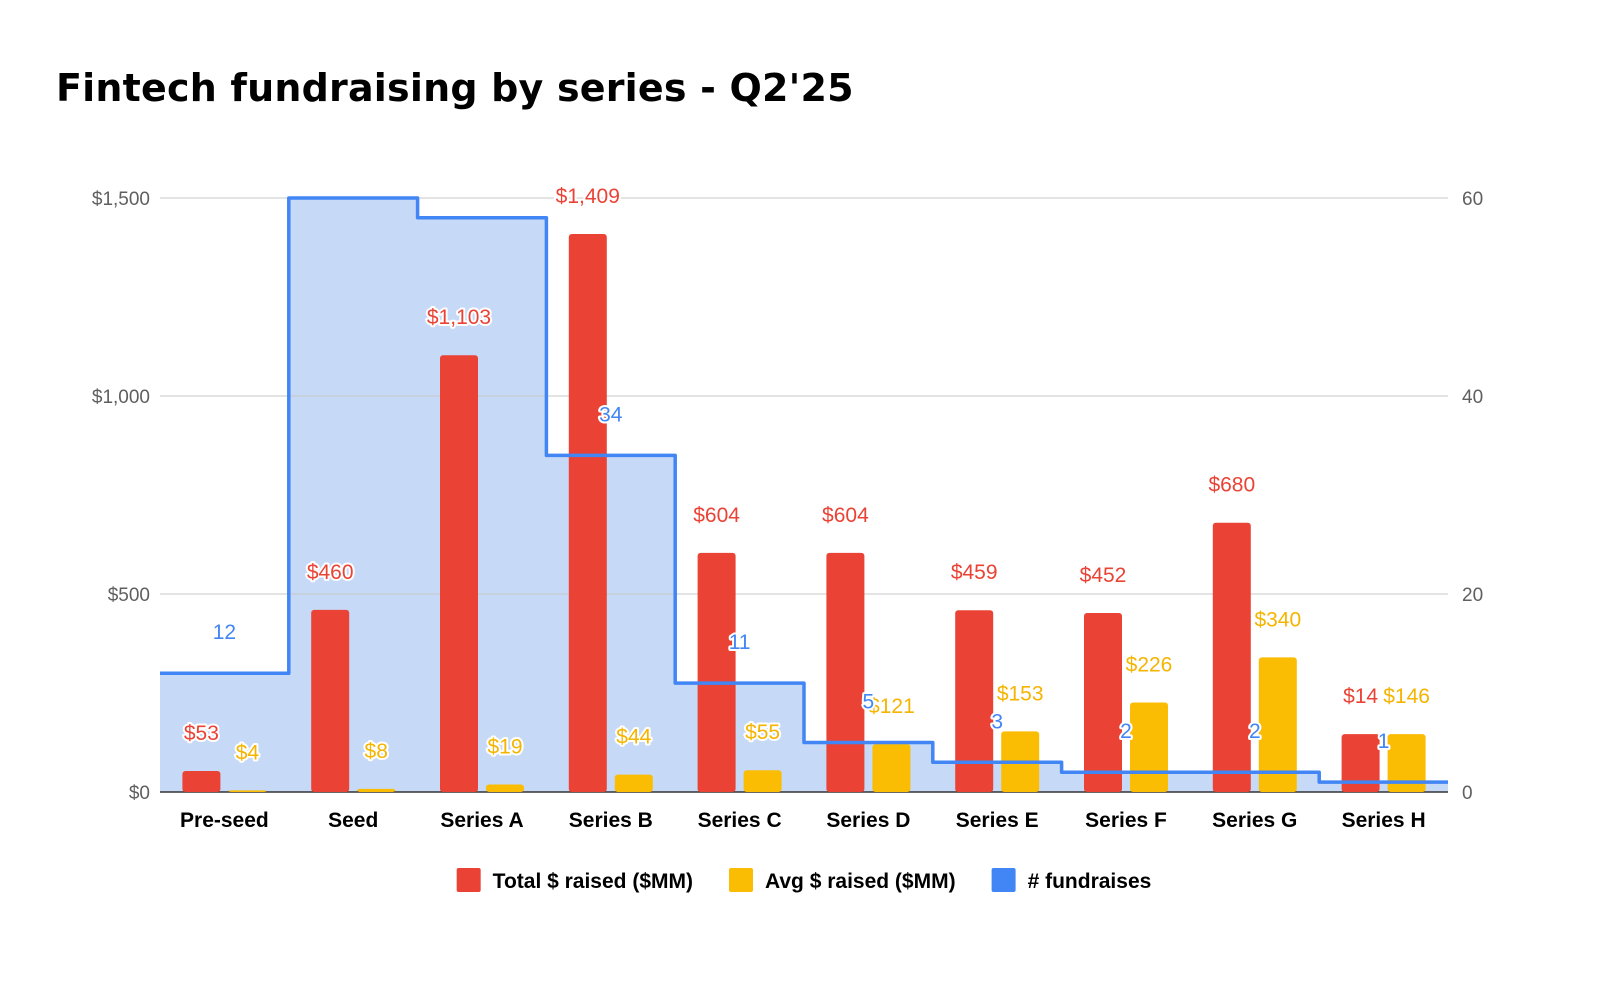 The height and width of the screenshot is (984, 1622). What do you see at coordinates (633, 783) in the screenshot?
I see `bar-avg-series-b` at bounding box center [633, 783].